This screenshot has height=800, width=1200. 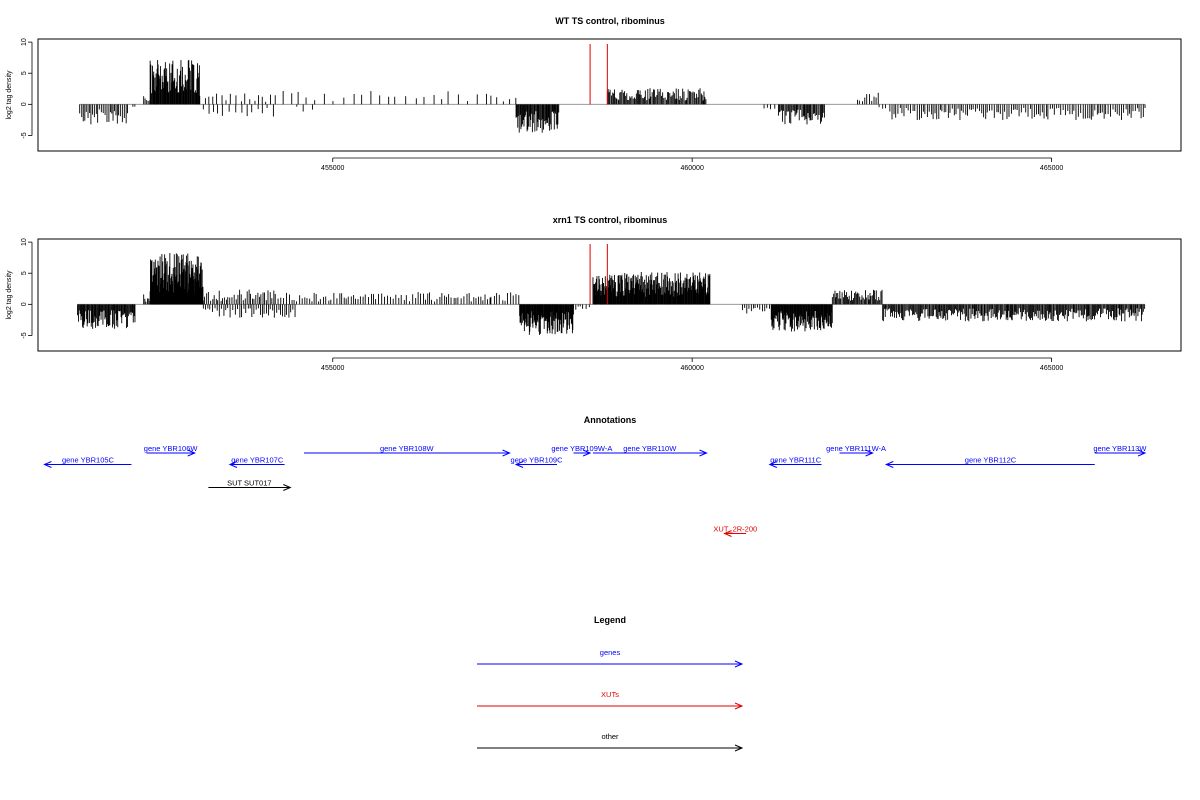 What do you see at coordinates (9, 295) in the screenshot?
I see `xrn1-y-axis-label: log2 tag density` at bounding box center [9, 295].